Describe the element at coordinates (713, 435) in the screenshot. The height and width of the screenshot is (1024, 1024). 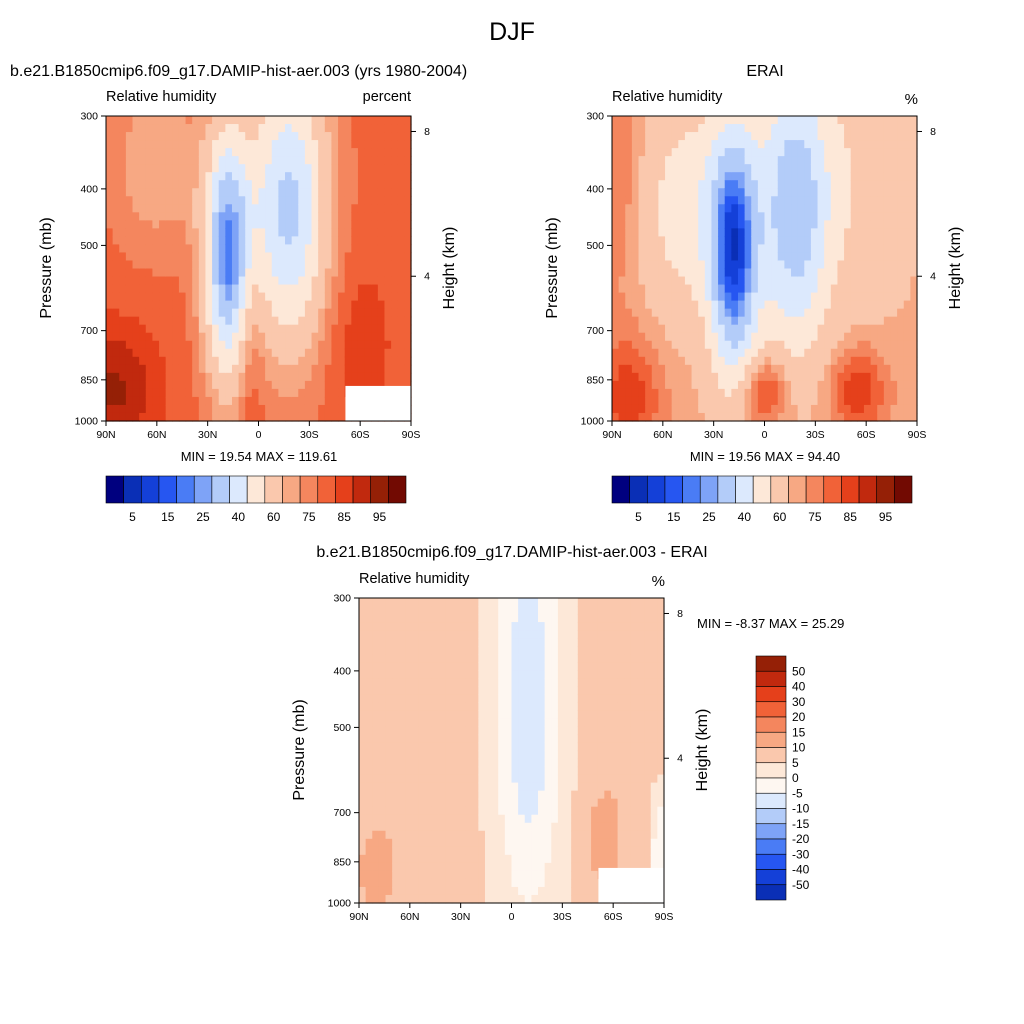
I see `x-tick-label: 30N` at that location.